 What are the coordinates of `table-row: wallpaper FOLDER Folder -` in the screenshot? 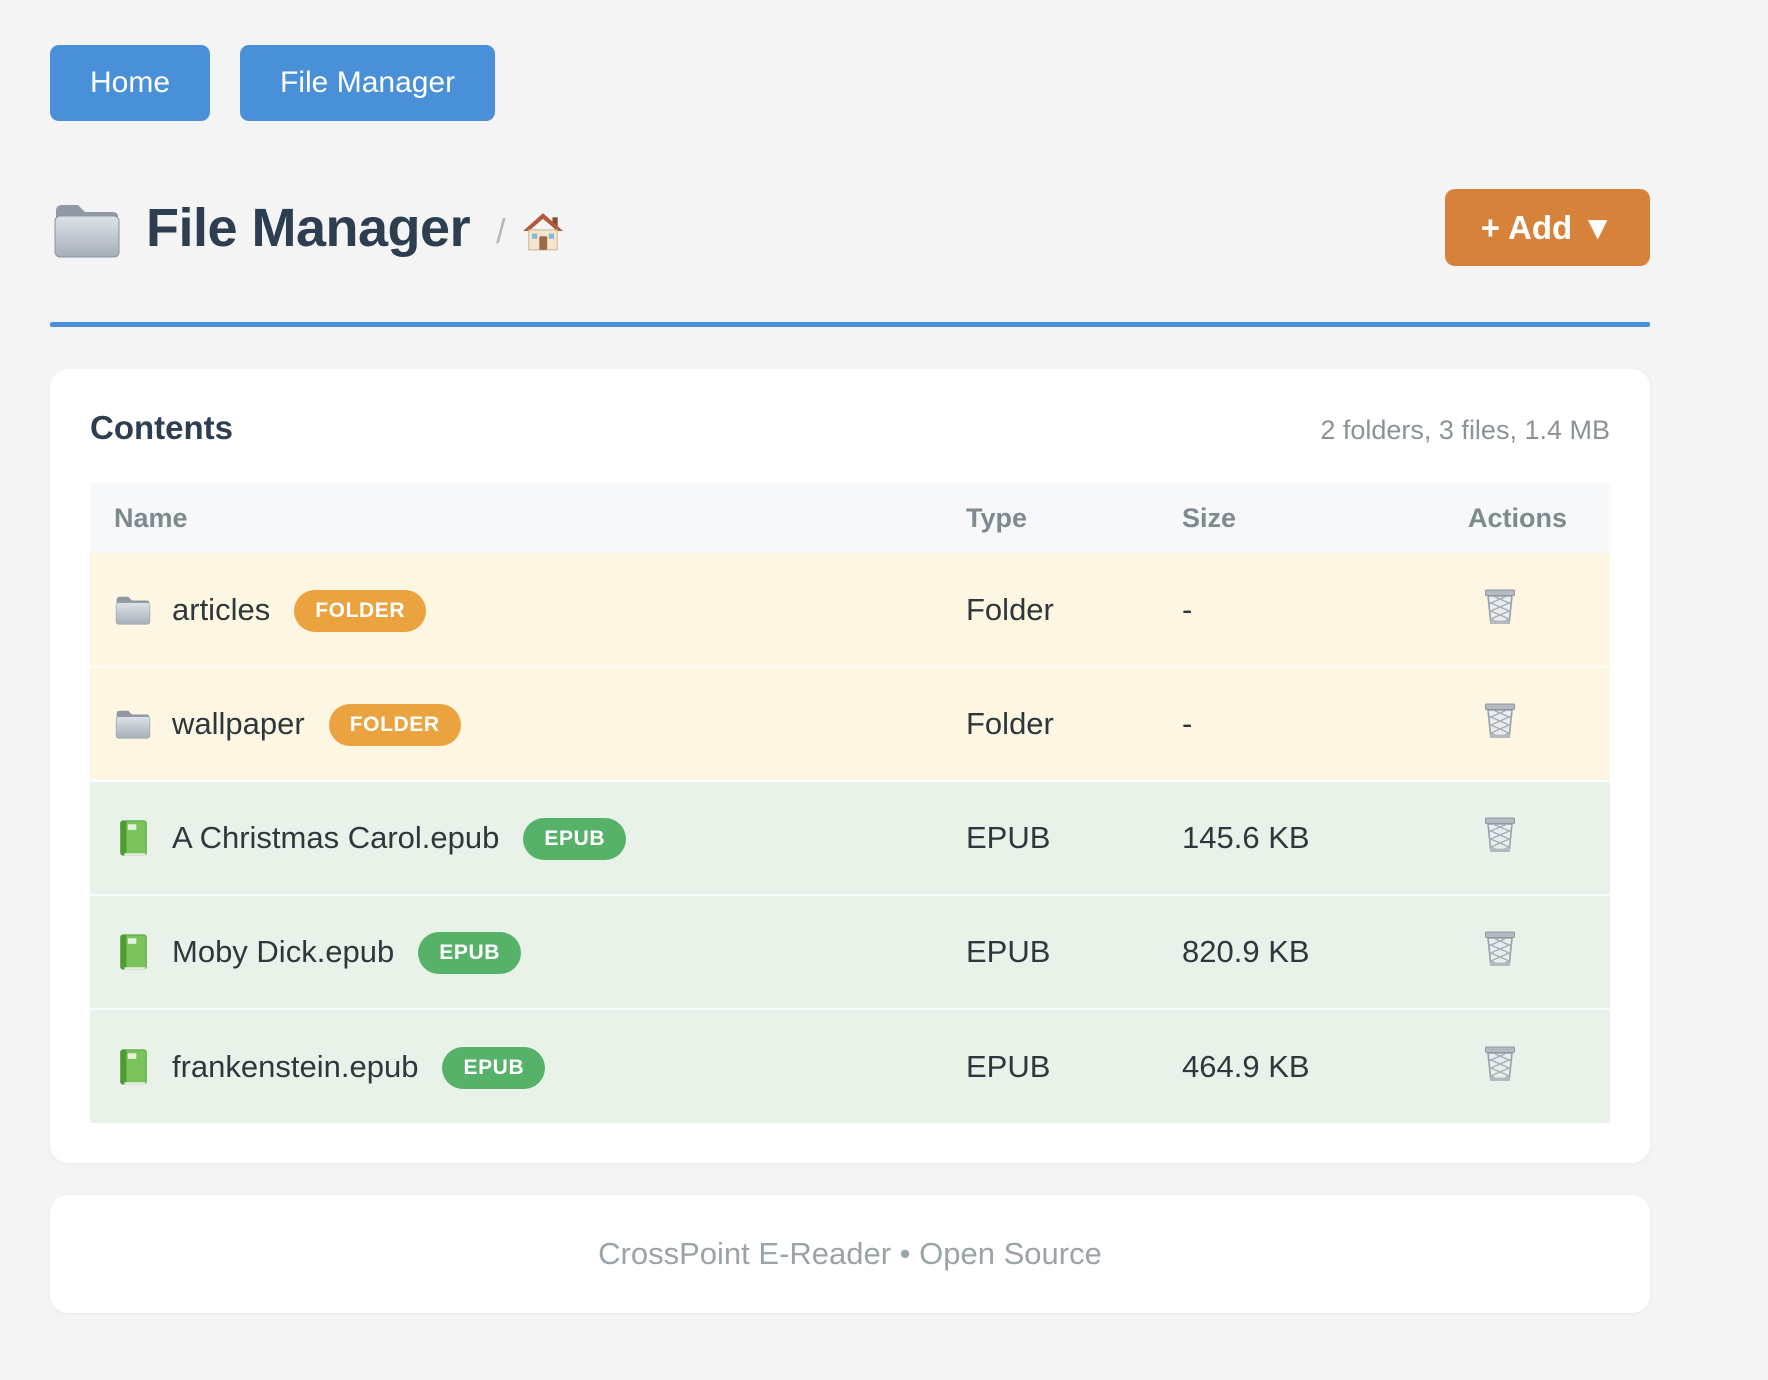 It's located at (850, 723).